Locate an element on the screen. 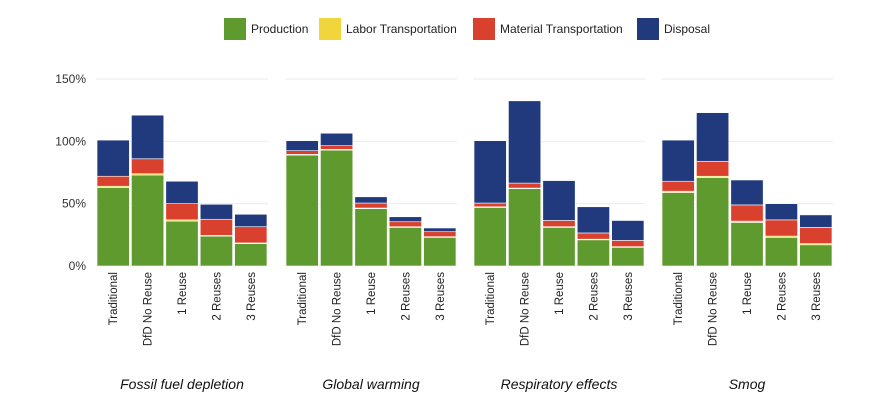 This screenshot has width=876, height=403. bar-respiratory-effects-2-reuses-production is located at coordinates (593, 253).